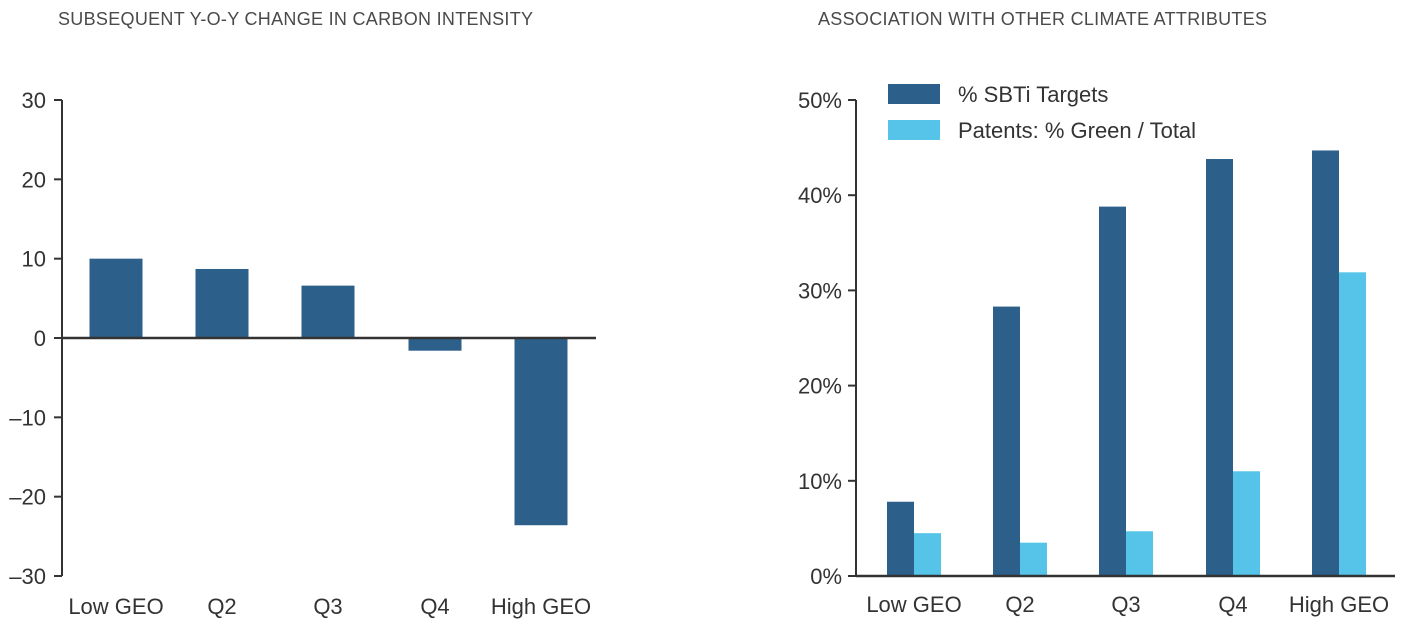 Image resolution: width=1408 pixels, height=631 pixels. What do you see at coordinates (1339, 604) in the screenshot?
I see `right-xtick-label: High GEO` at bounding box center [1339, 604].